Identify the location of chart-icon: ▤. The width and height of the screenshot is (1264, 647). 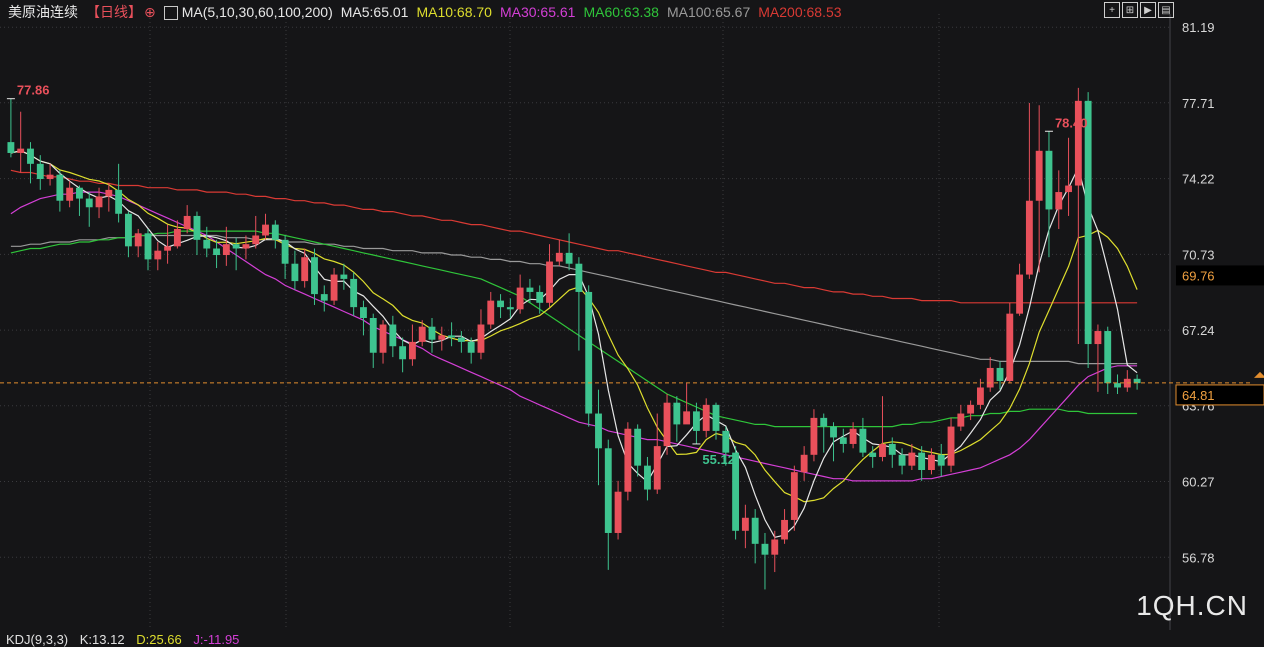
(1166, 10).